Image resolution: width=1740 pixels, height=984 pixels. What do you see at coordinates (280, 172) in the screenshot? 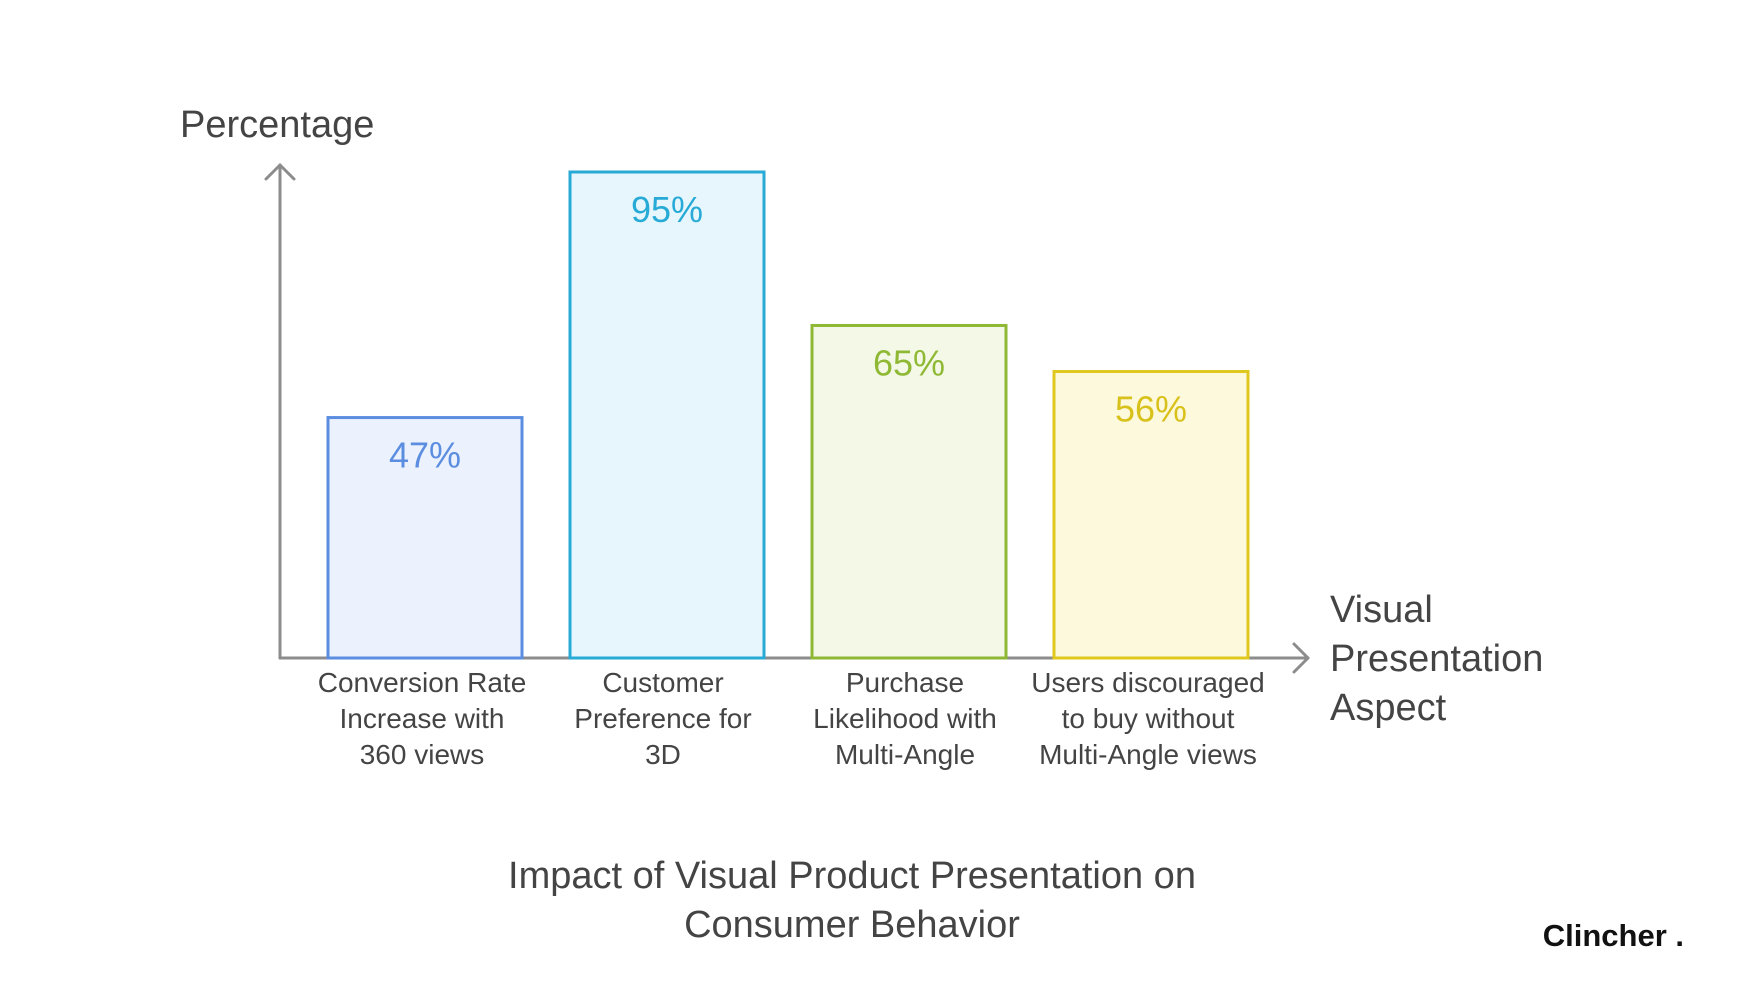
I see `y-axis-arrowhead` at bounding box center [280, 172].